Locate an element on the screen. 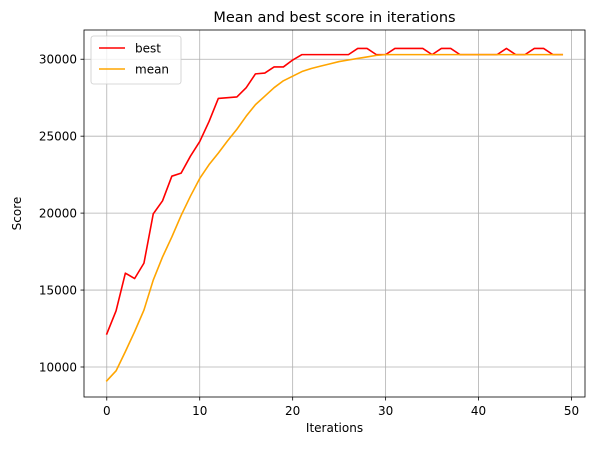 This screenshot has width=589, height=453. y-axis-label: Score is located at coordinates (17, 214).